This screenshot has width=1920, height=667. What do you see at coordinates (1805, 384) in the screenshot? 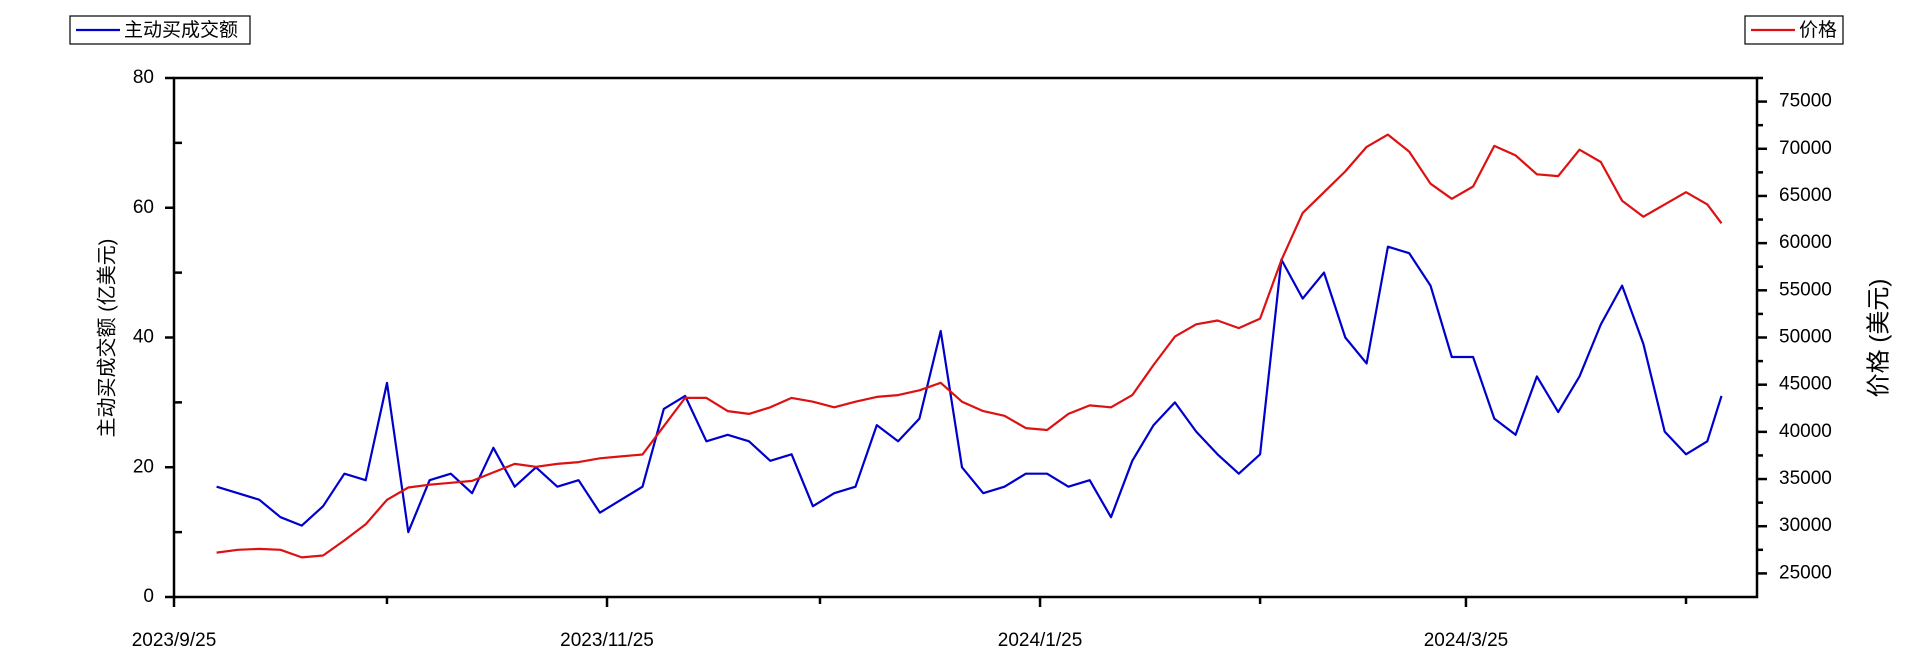
I see `y2-tick-label: 45000` at bounding box center [1805, 384].